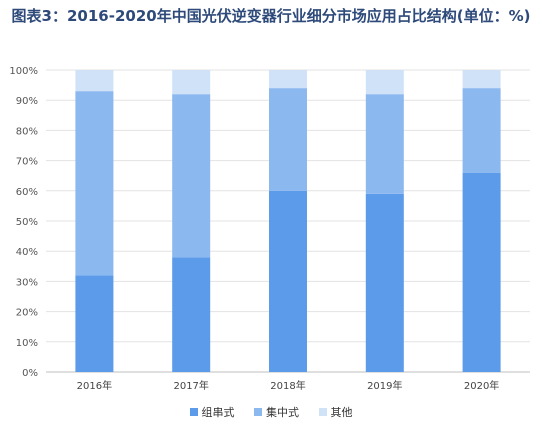  I want to click on y-tick-label: 100%, so click(23, 71).